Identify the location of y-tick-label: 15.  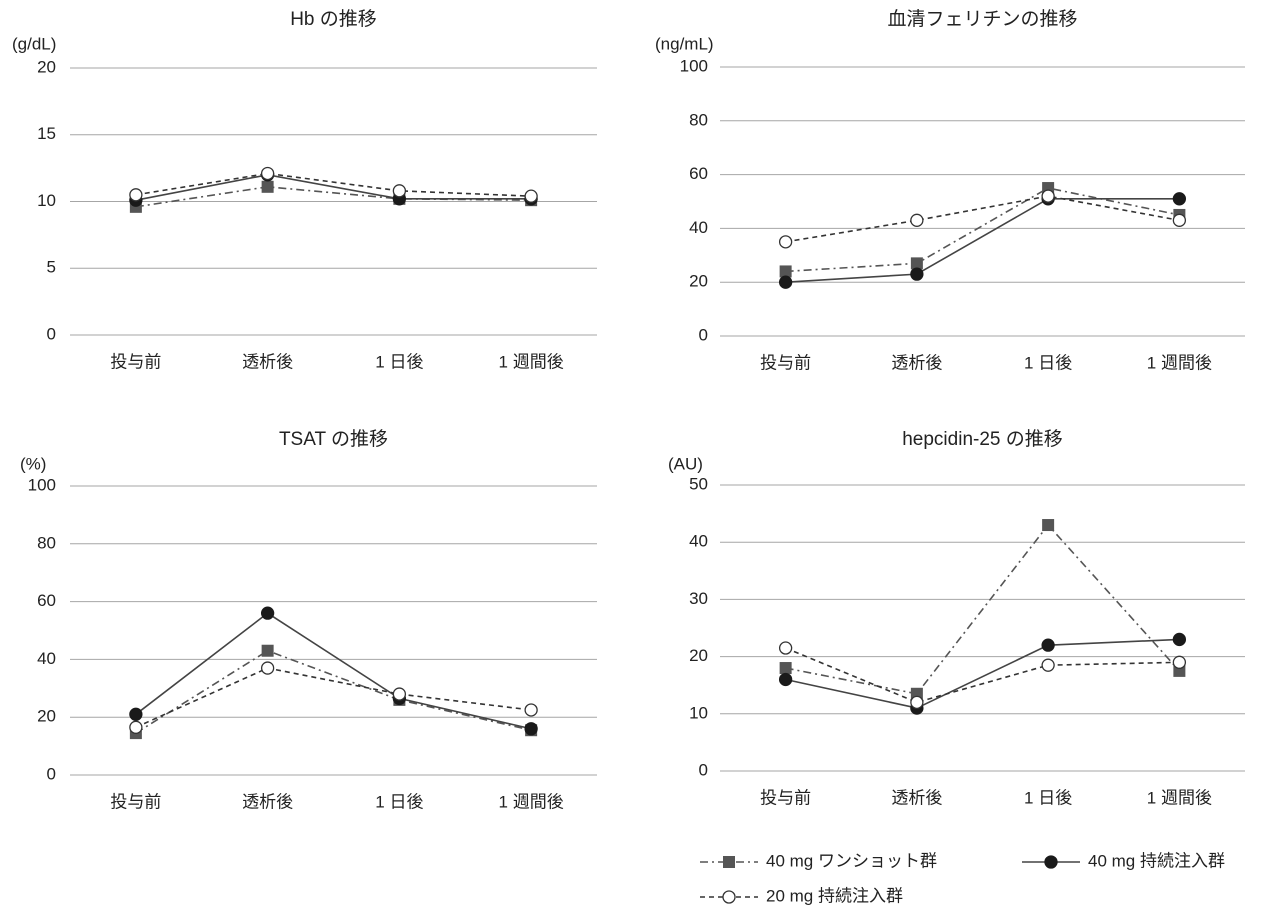
(46, 133).